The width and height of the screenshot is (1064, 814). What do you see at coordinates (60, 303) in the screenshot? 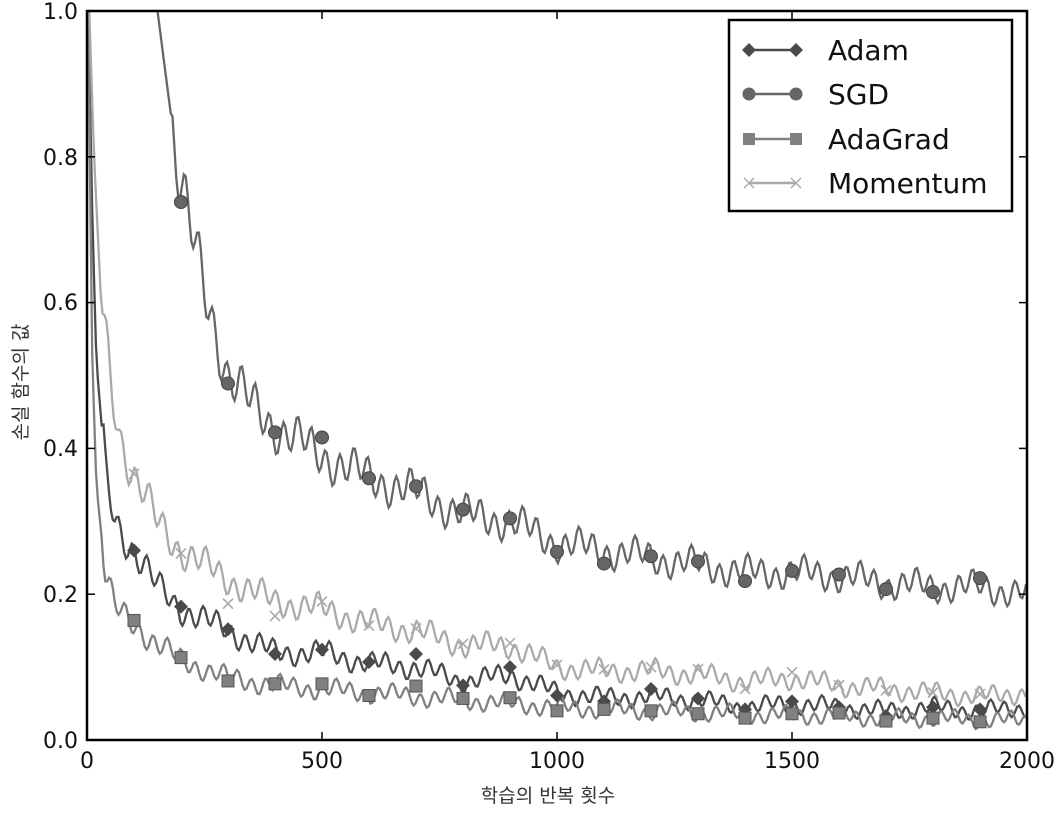
I see `y-tick-label-0-6: 0.6` at bounding box center [60, 303].